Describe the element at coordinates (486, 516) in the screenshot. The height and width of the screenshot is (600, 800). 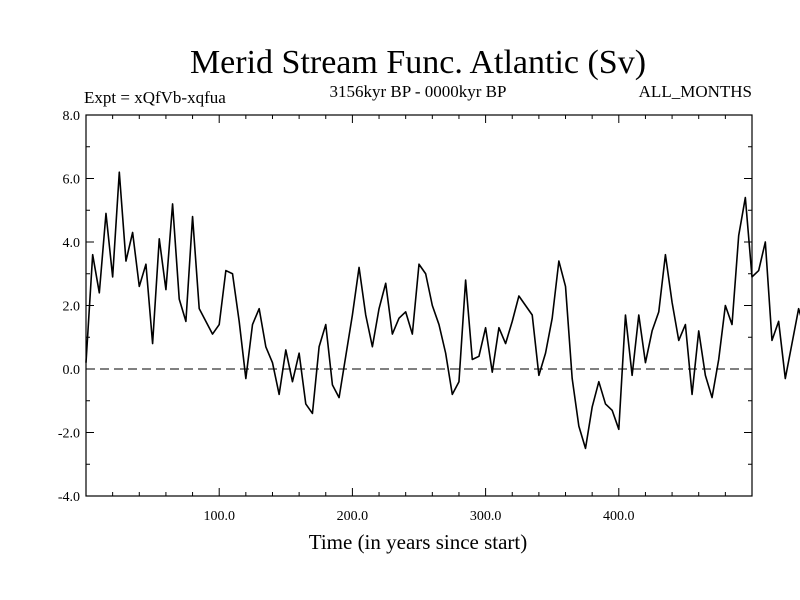
I see `x-tick-label: 300.0` at that location.